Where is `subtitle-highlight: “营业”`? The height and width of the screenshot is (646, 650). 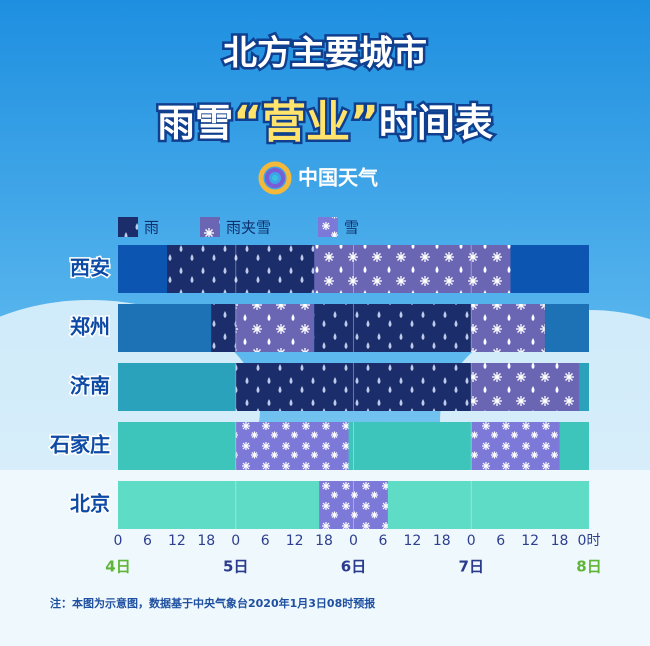
subtitle-highlight: “营业” is located at coordinates (306, 122).